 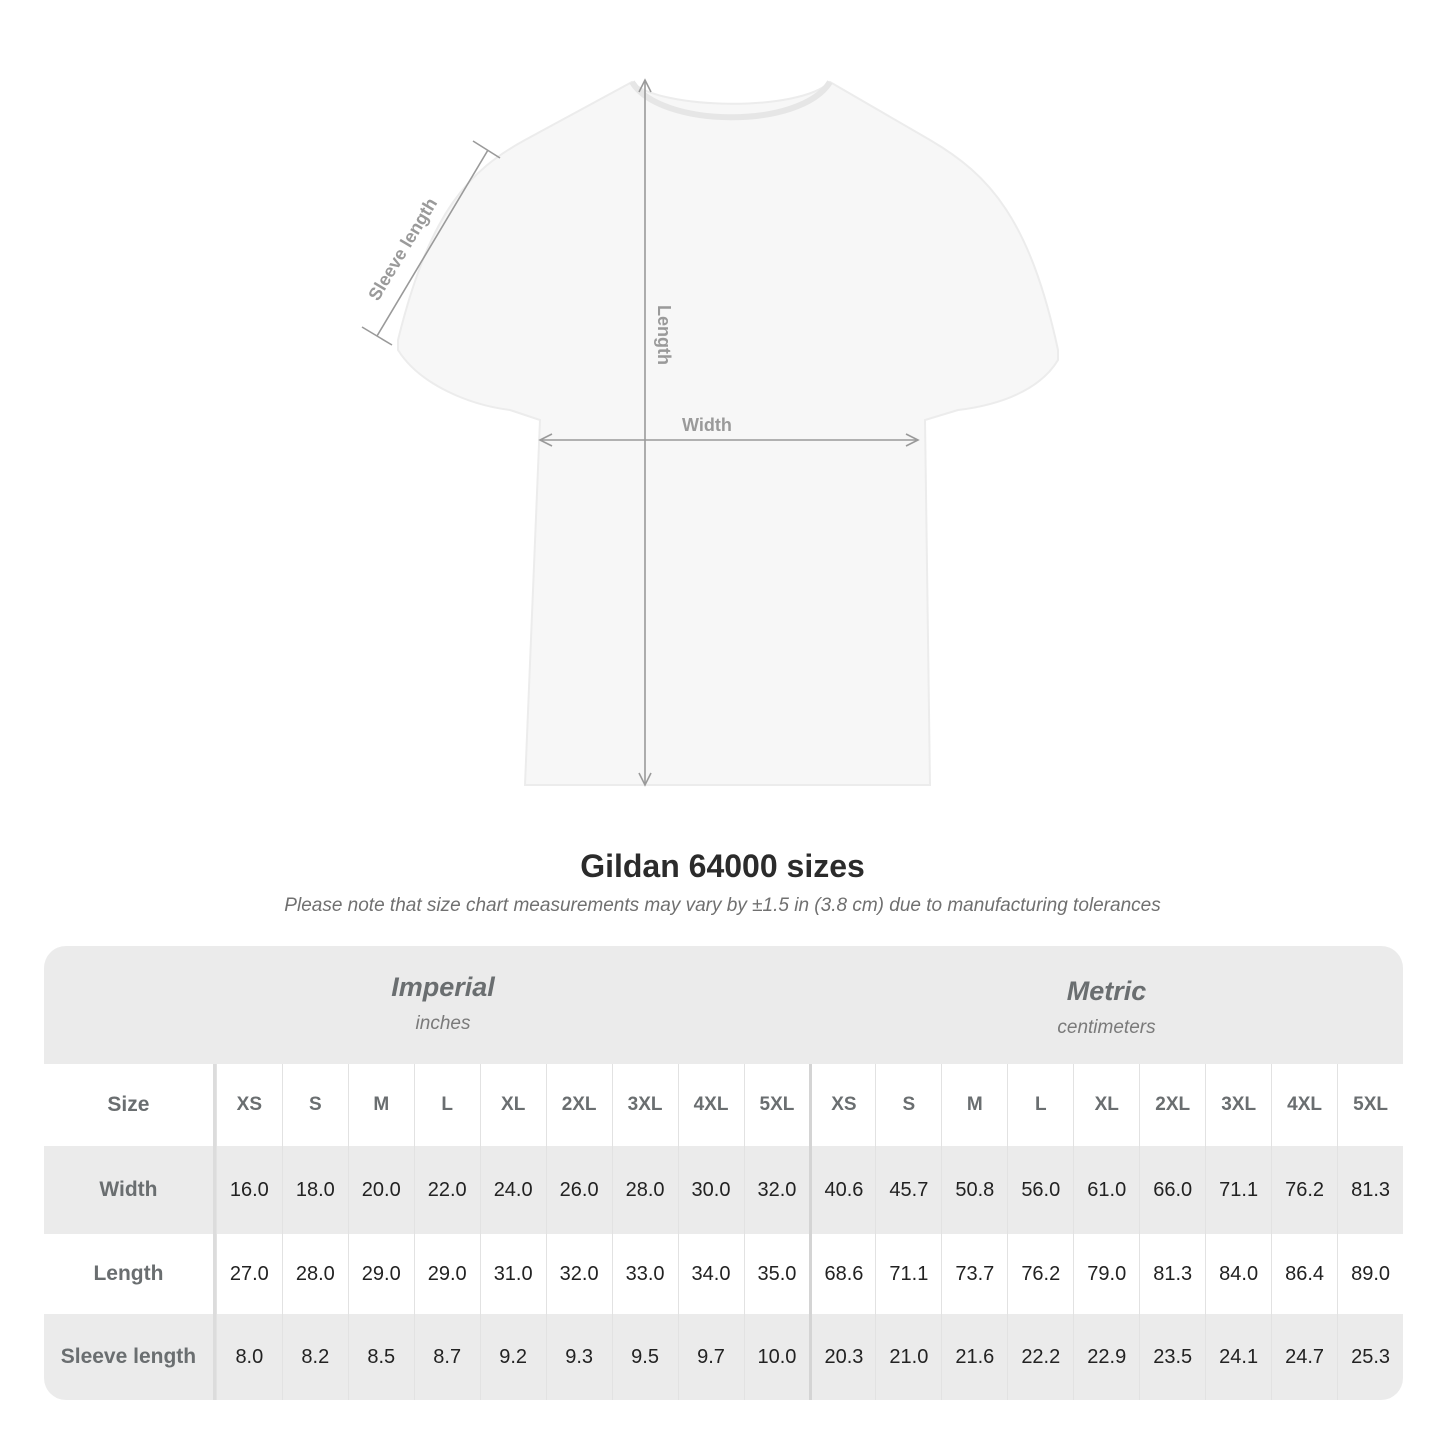 What do you see at coordinates (446, 1190) in the screenshot?
I see `value-cell: 22.0` at bounding box center [446, 1190].